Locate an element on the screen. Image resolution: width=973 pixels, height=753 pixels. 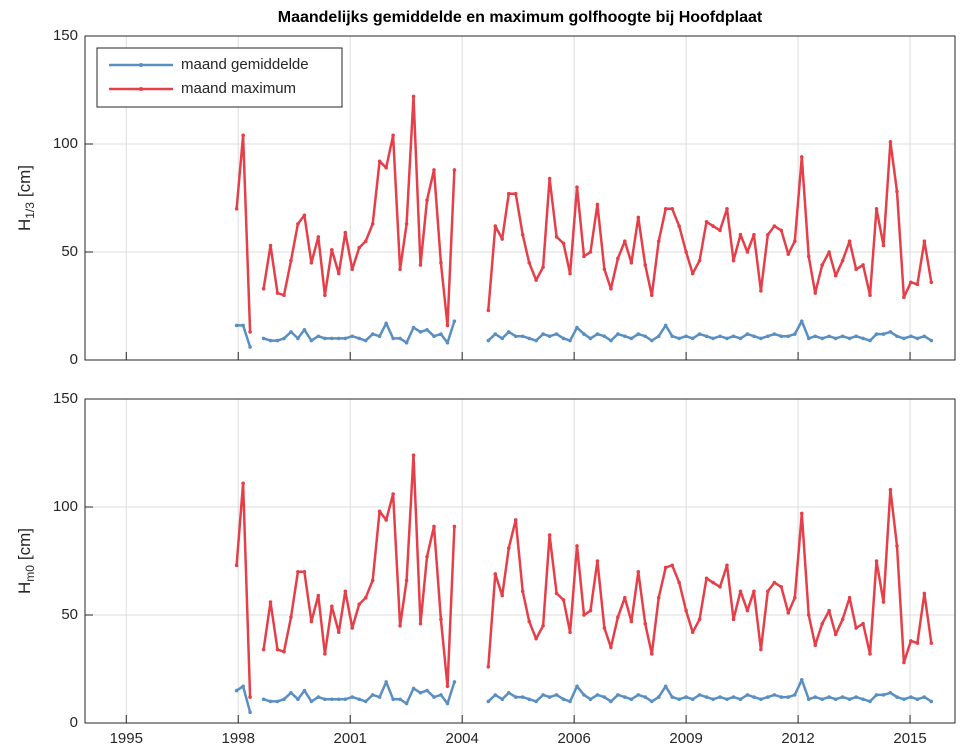
y-tick-label: 100 is located at coordinates (65, 143).